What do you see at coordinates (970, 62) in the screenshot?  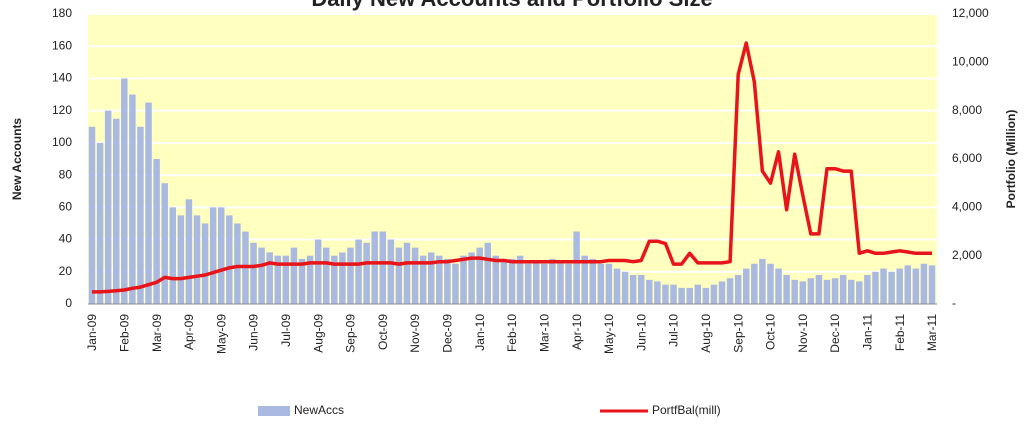 I see `y2-tick-label: 10,000` at bounding box center [970, 62].